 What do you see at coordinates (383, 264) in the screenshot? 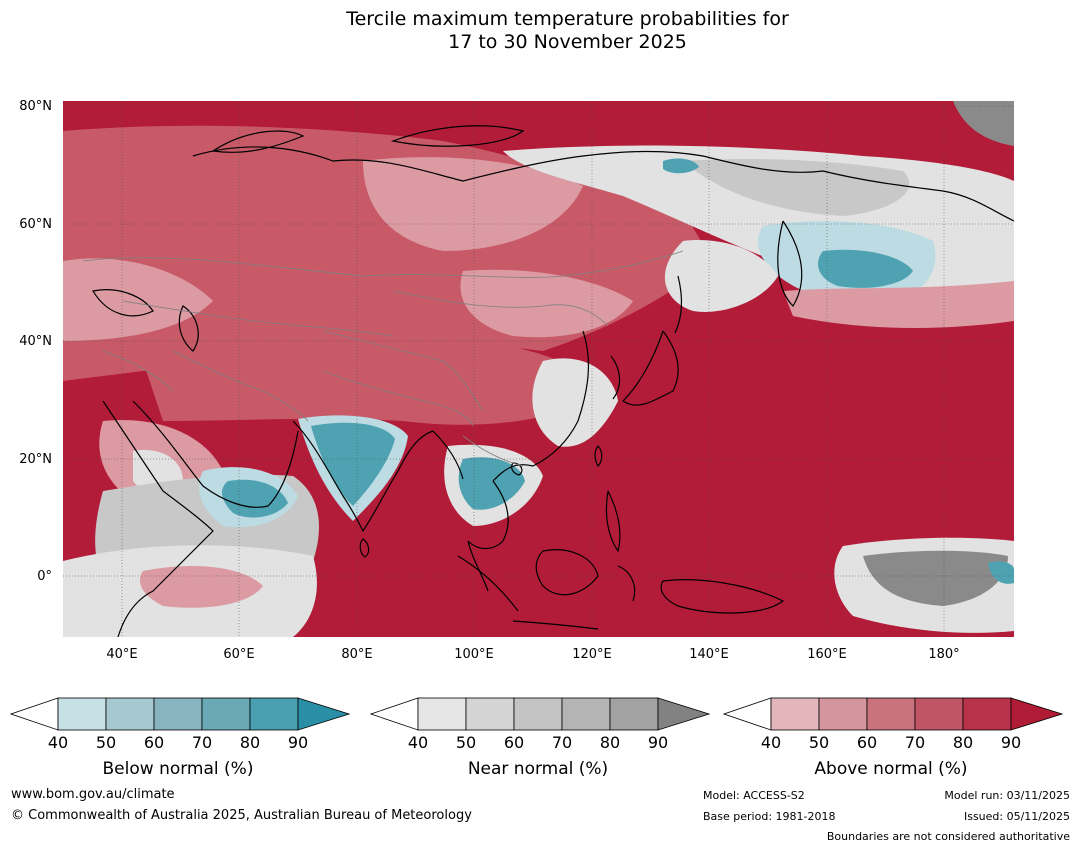
I see `border-russia-south` at bounding box center [383, 264].